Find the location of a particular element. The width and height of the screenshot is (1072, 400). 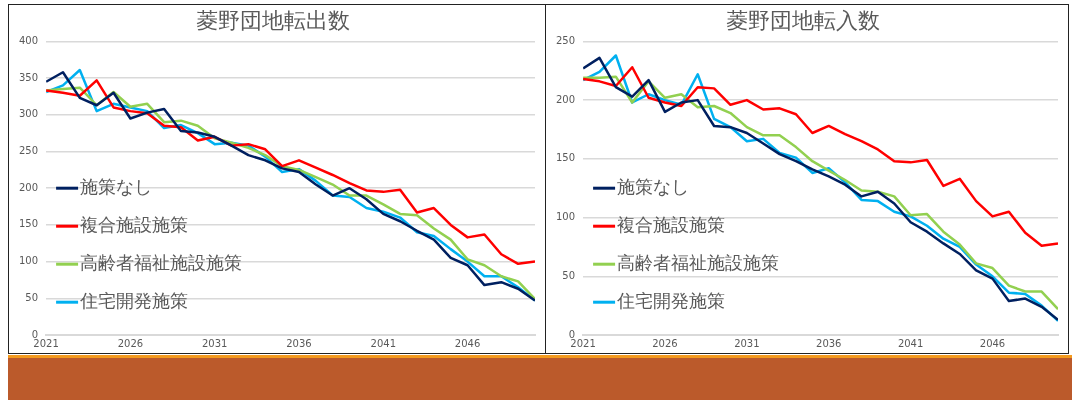

chart-title: 菱野団地転出数 is located at coordinates (273, 20).